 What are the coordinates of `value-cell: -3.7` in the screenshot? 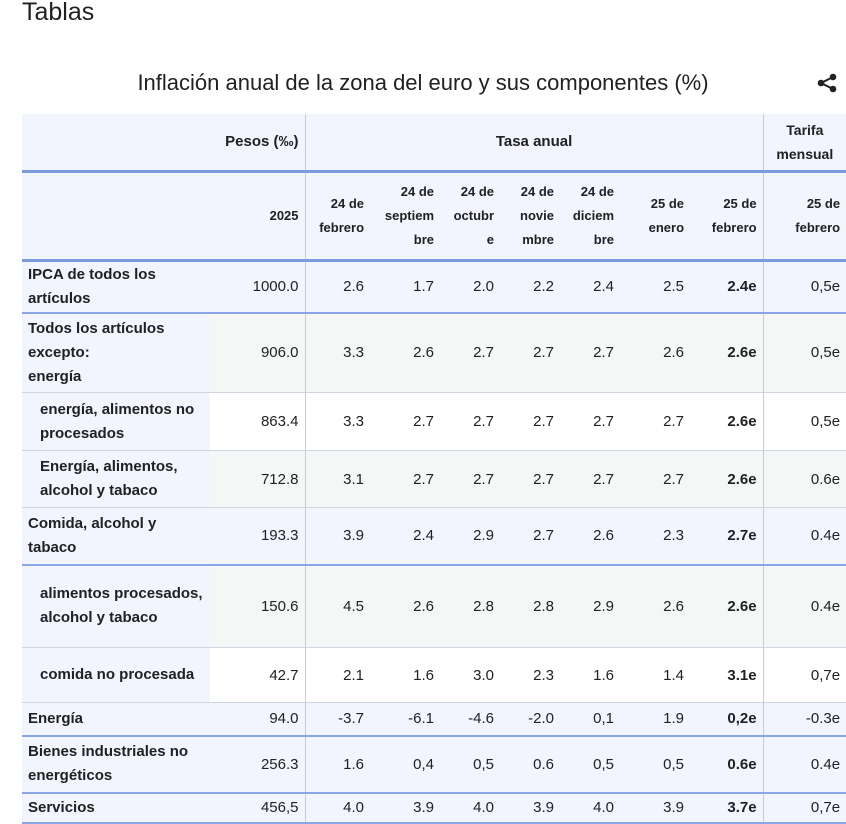 It's located at (337, 719).